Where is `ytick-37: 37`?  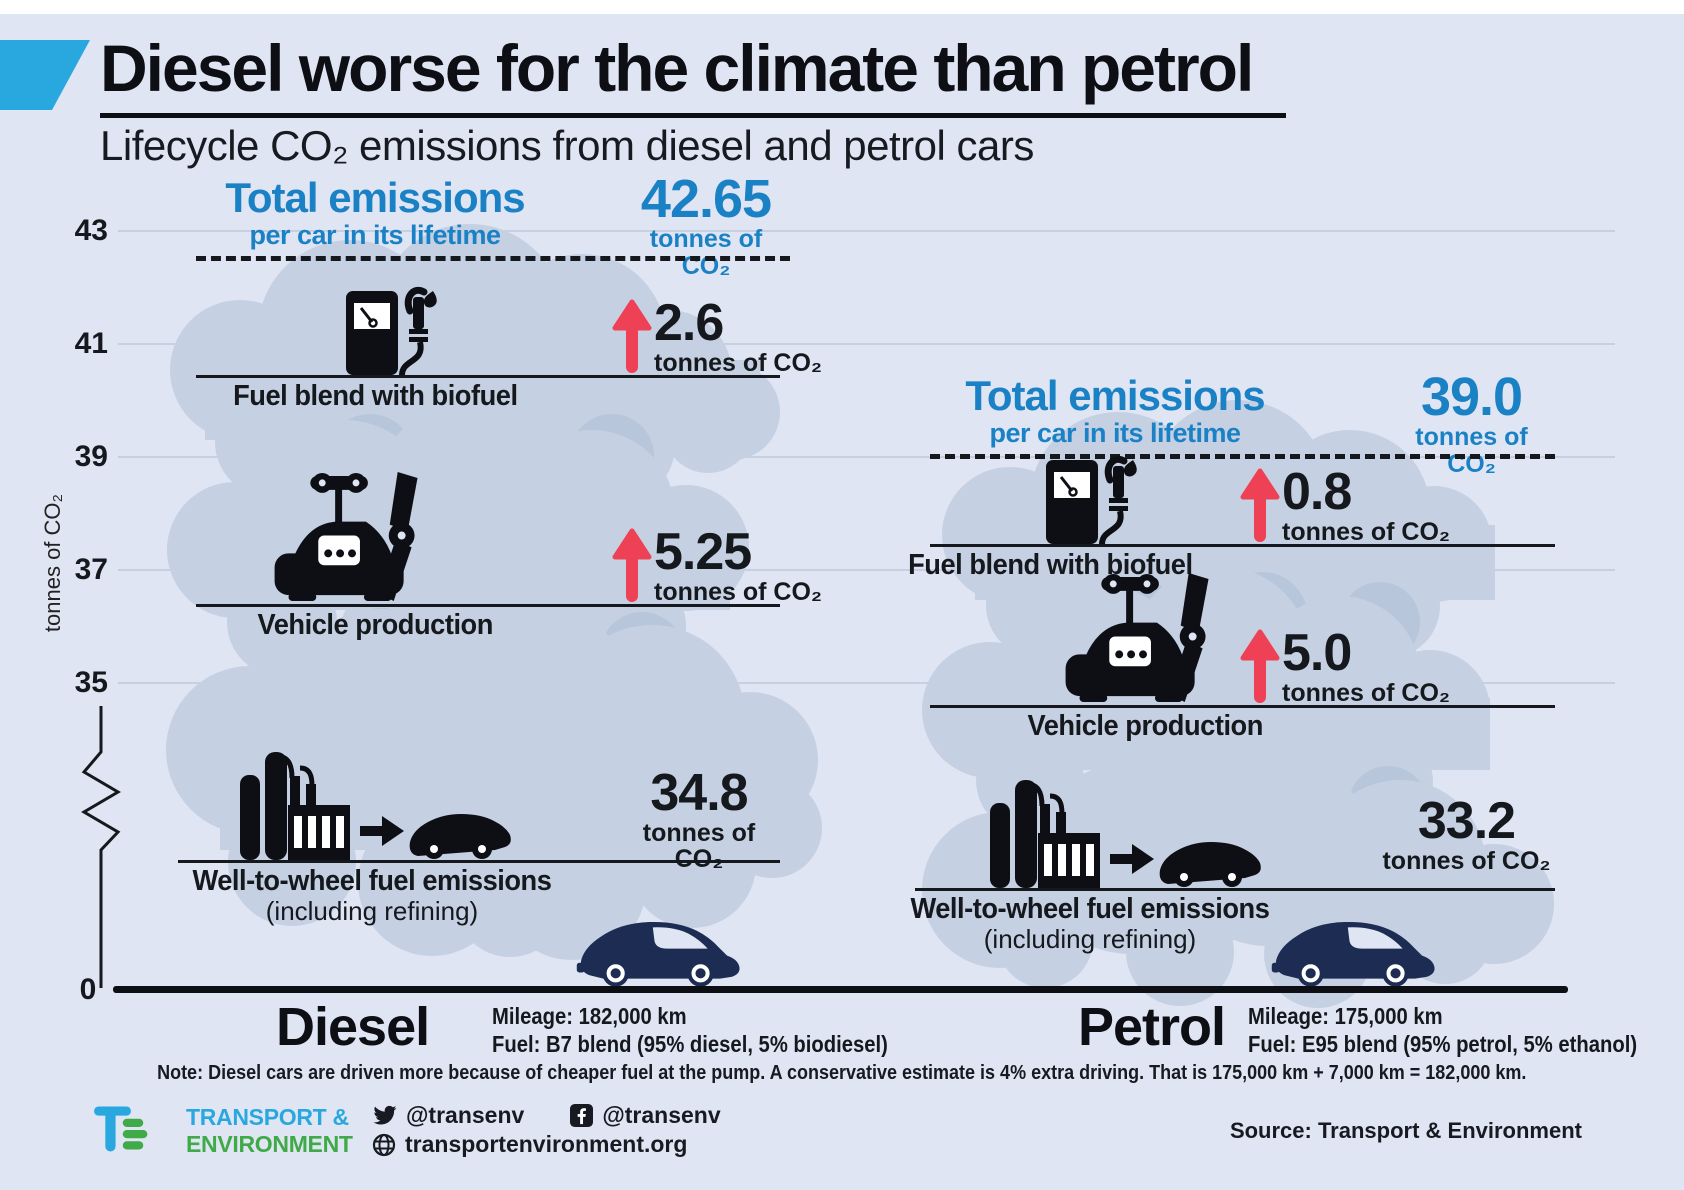 ytick-37: 37 is located at coordinates (91, 569).